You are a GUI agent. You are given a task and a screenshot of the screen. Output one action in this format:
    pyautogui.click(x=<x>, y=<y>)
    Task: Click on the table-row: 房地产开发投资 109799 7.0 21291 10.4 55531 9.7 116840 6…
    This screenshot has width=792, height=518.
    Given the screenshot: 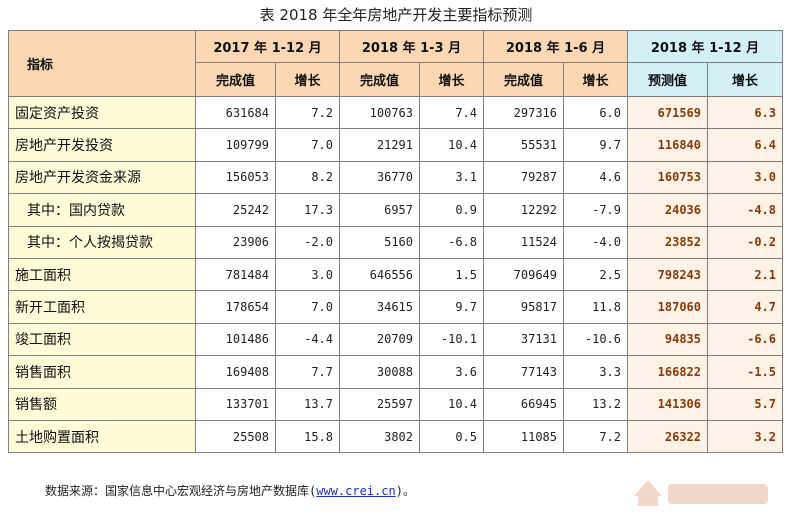 What is the action you would take?
    pyautogui.click(x=395, y=145)
    